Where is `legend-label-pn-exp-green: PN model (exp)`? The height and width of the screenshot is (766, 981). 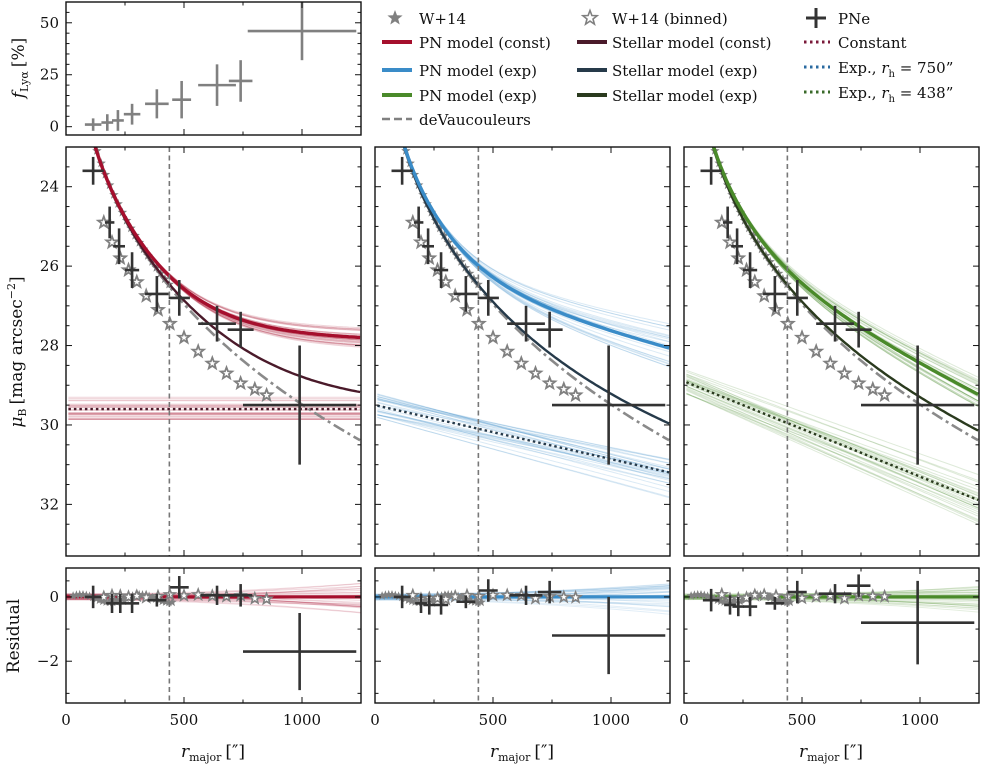 legend-label-pn-exp-green: PN model (exp) is located at coordinates (478, 96).